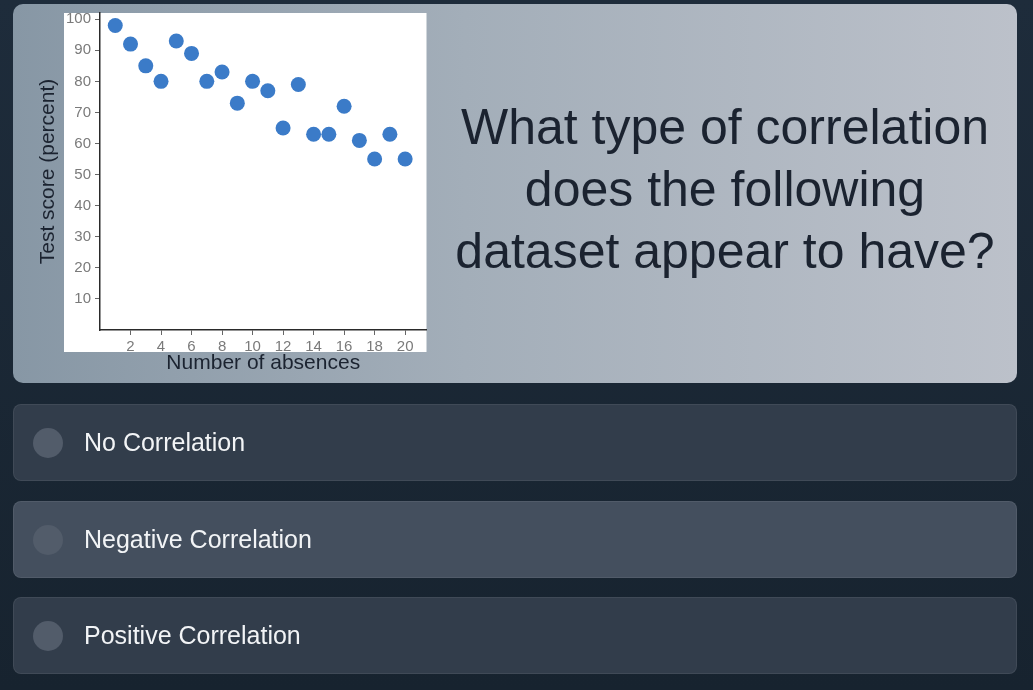  I want to click on y-tick-label: 100, so click(78, 18).